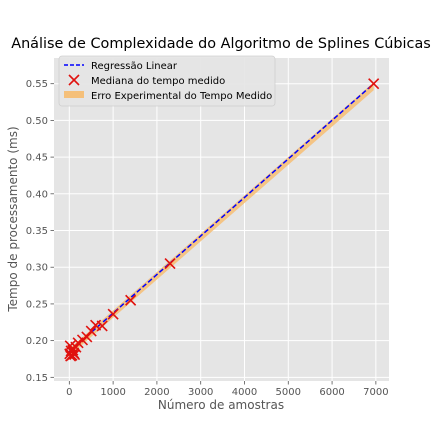  I want to click on legend-label-error: Erro Experimental do Tempo Medido, so click(181, 96).